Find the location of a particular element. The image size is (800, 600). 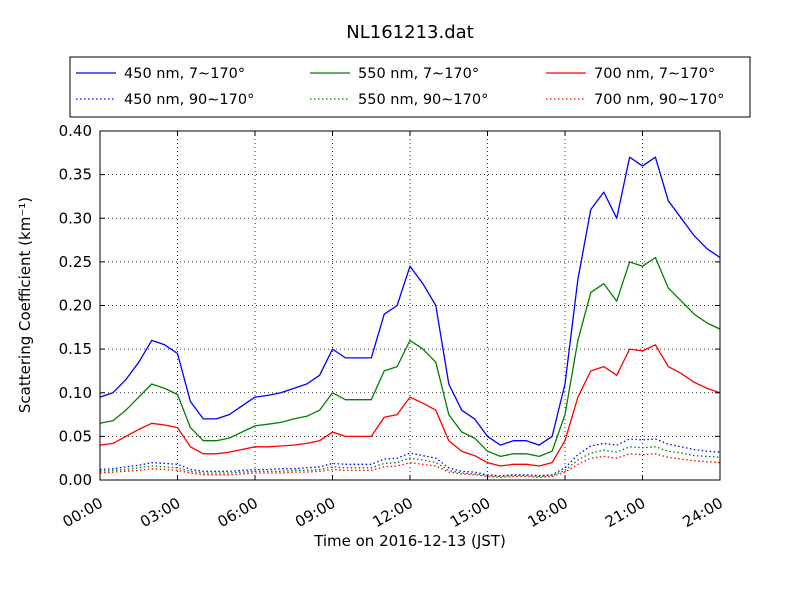

y-tick-label: 0.20 is located at coordinates (75, 306).